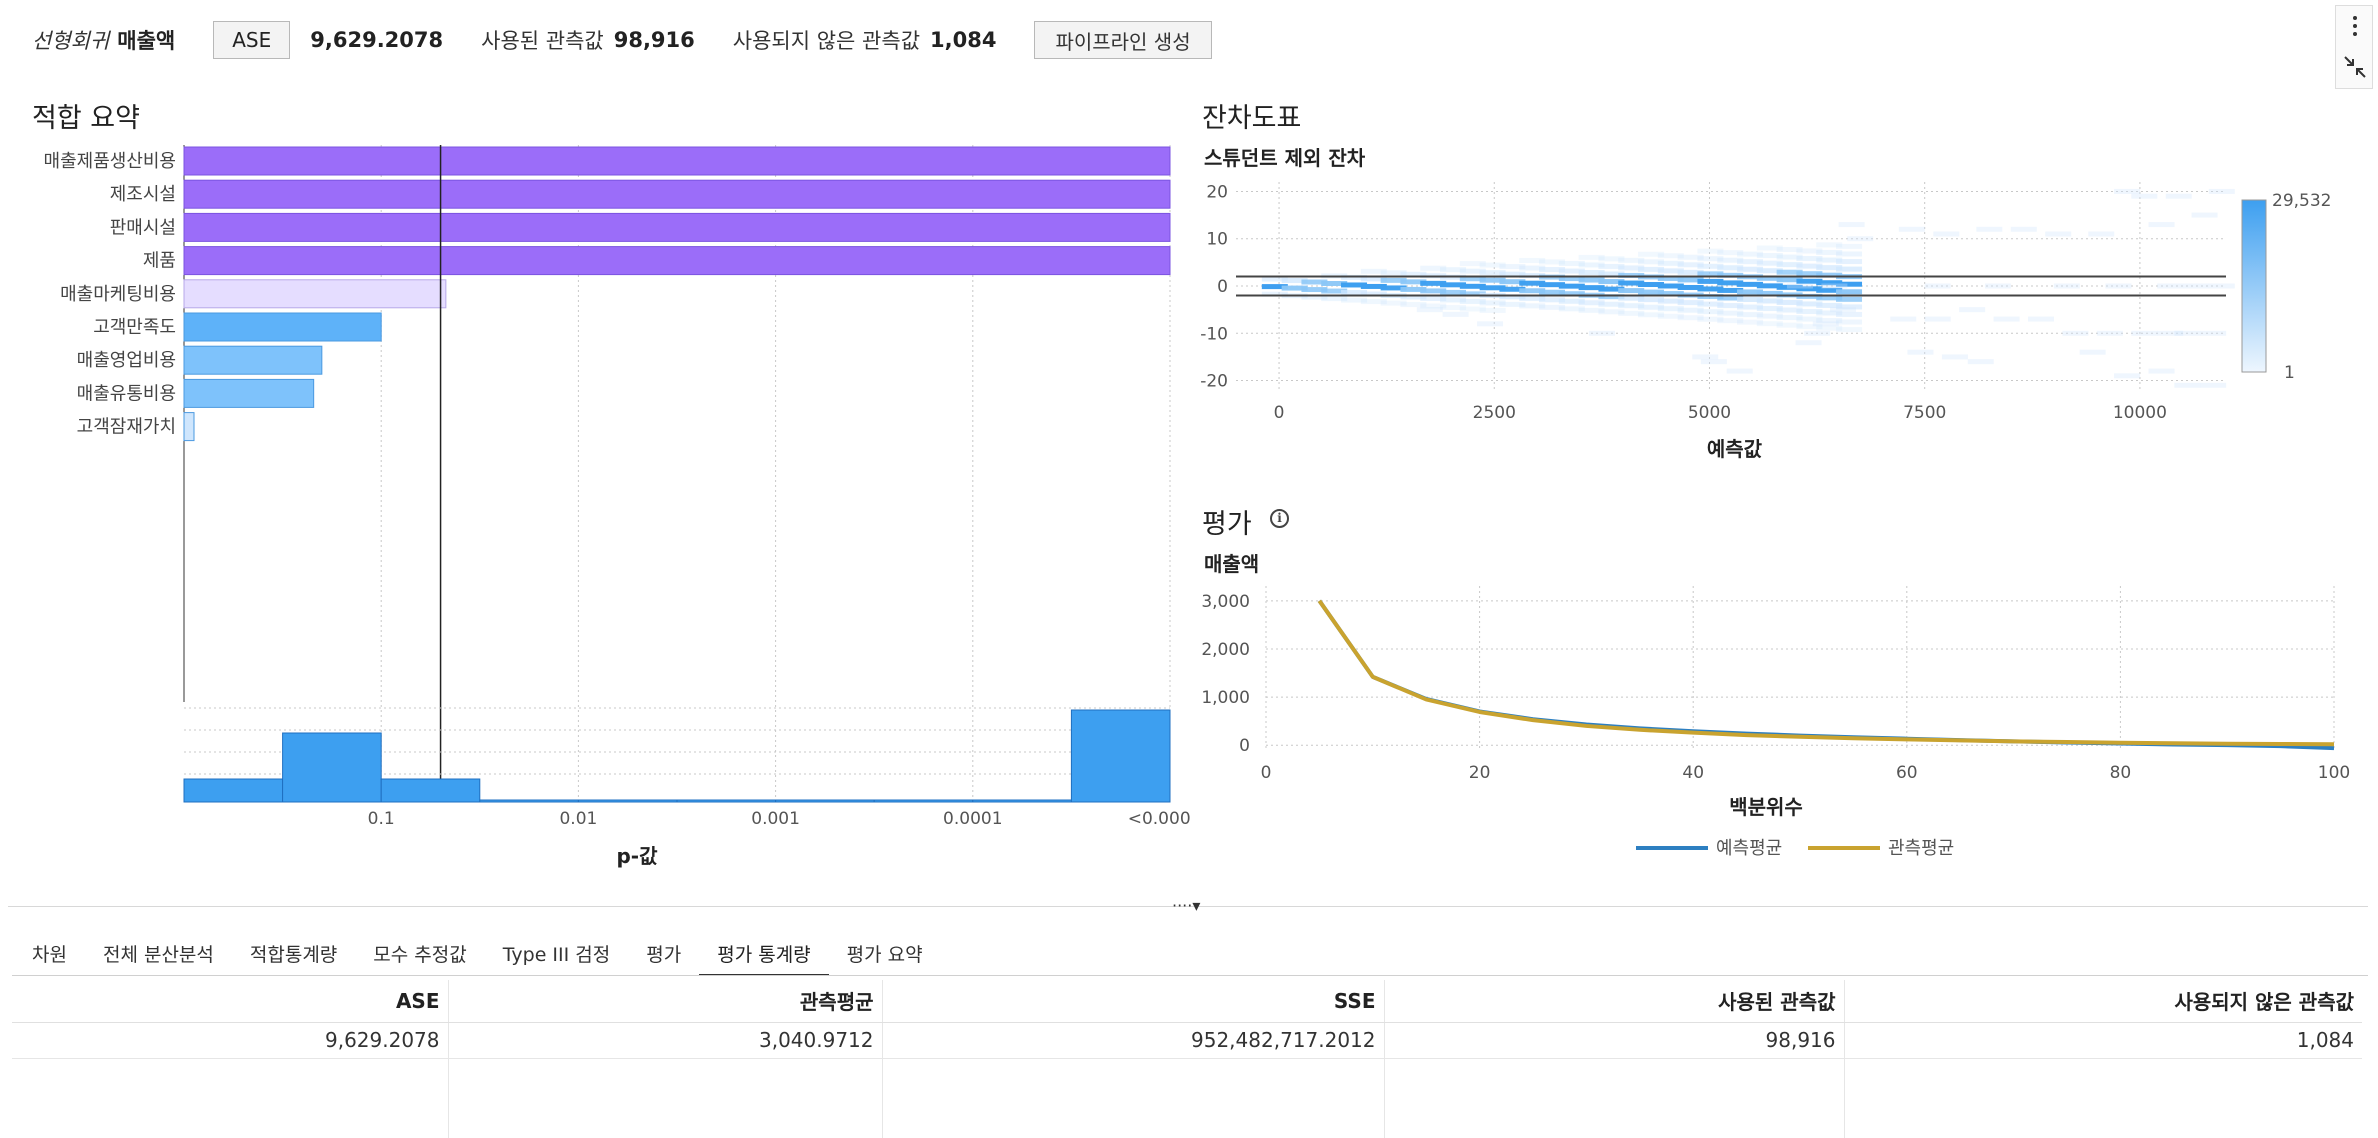  What do you see at coordinates (1480, 773) in the screenshot?
I see `x-tick-label: 20` at bounding box center [1480, 773].